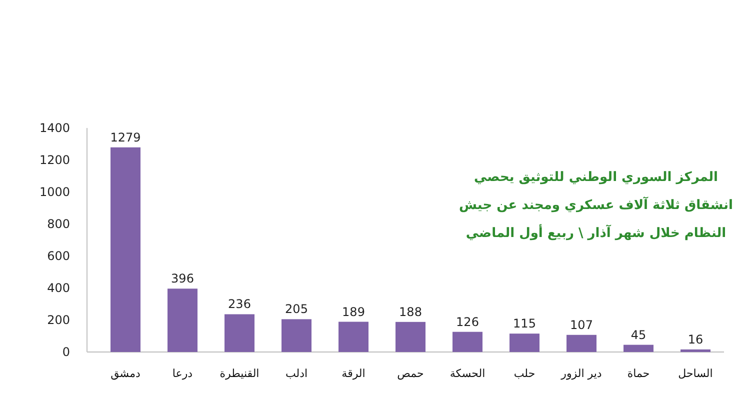 This screenshot has width=750, height=415. Describe the element at coordinates (296, 309) in the screenshot. I see `data-label: 205` at that location.